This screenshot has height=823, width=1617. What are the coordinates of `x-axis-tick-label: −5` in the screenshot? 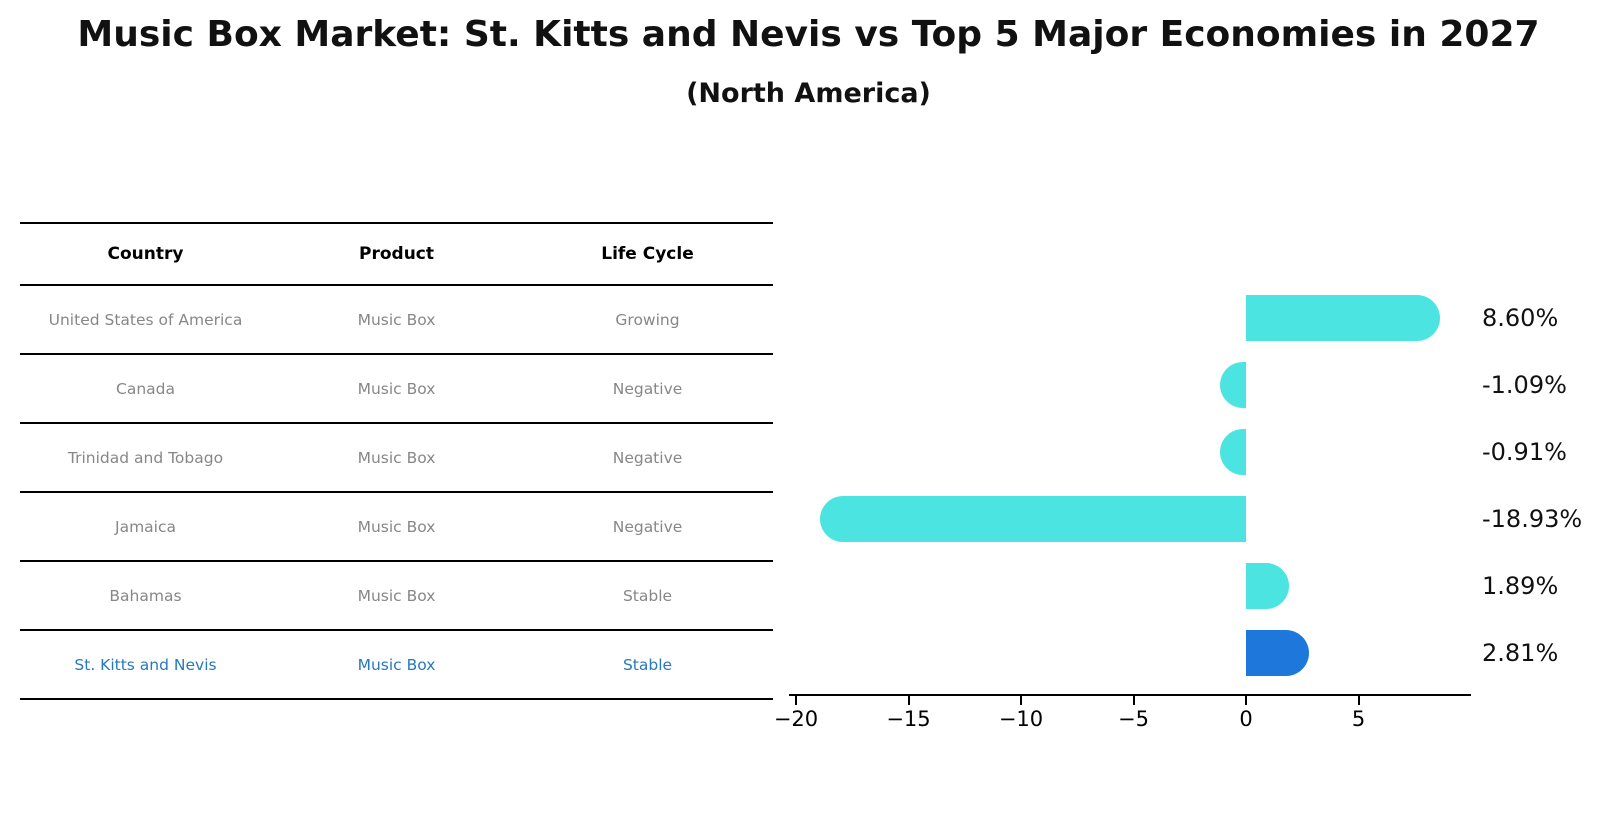 It's located at (1133, 719).